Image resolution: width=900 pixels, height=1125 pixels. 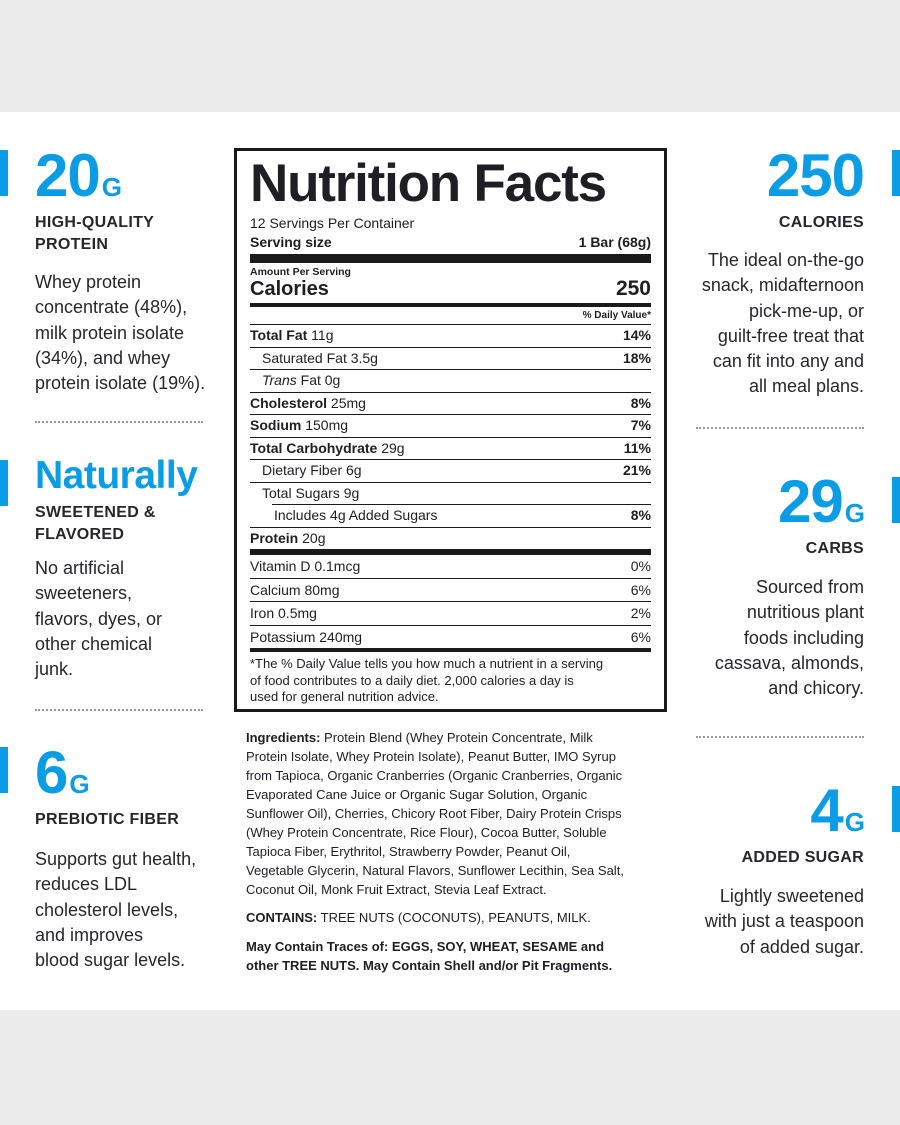 I want to click on servings-per-container: 12 Servings Per Container, so click(x=332, y=223).